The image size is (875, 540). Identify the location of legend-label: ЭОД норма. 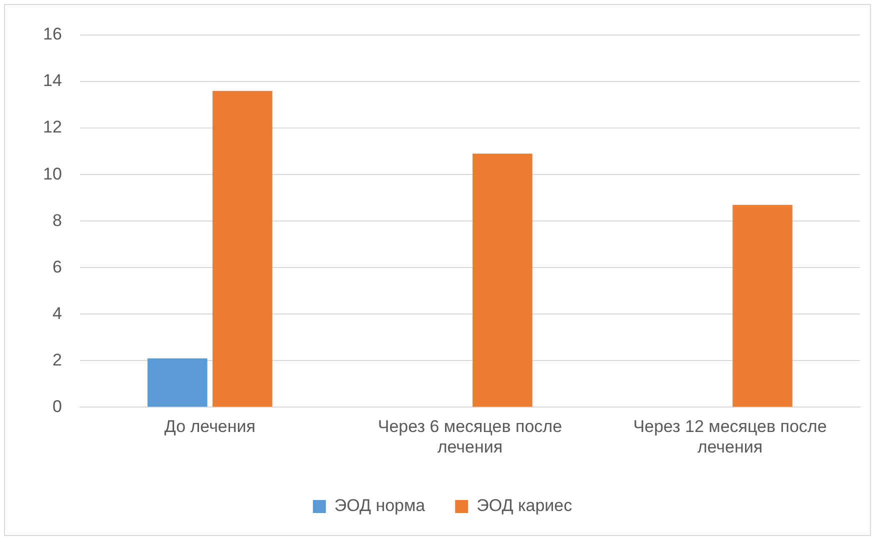
(380, 506).